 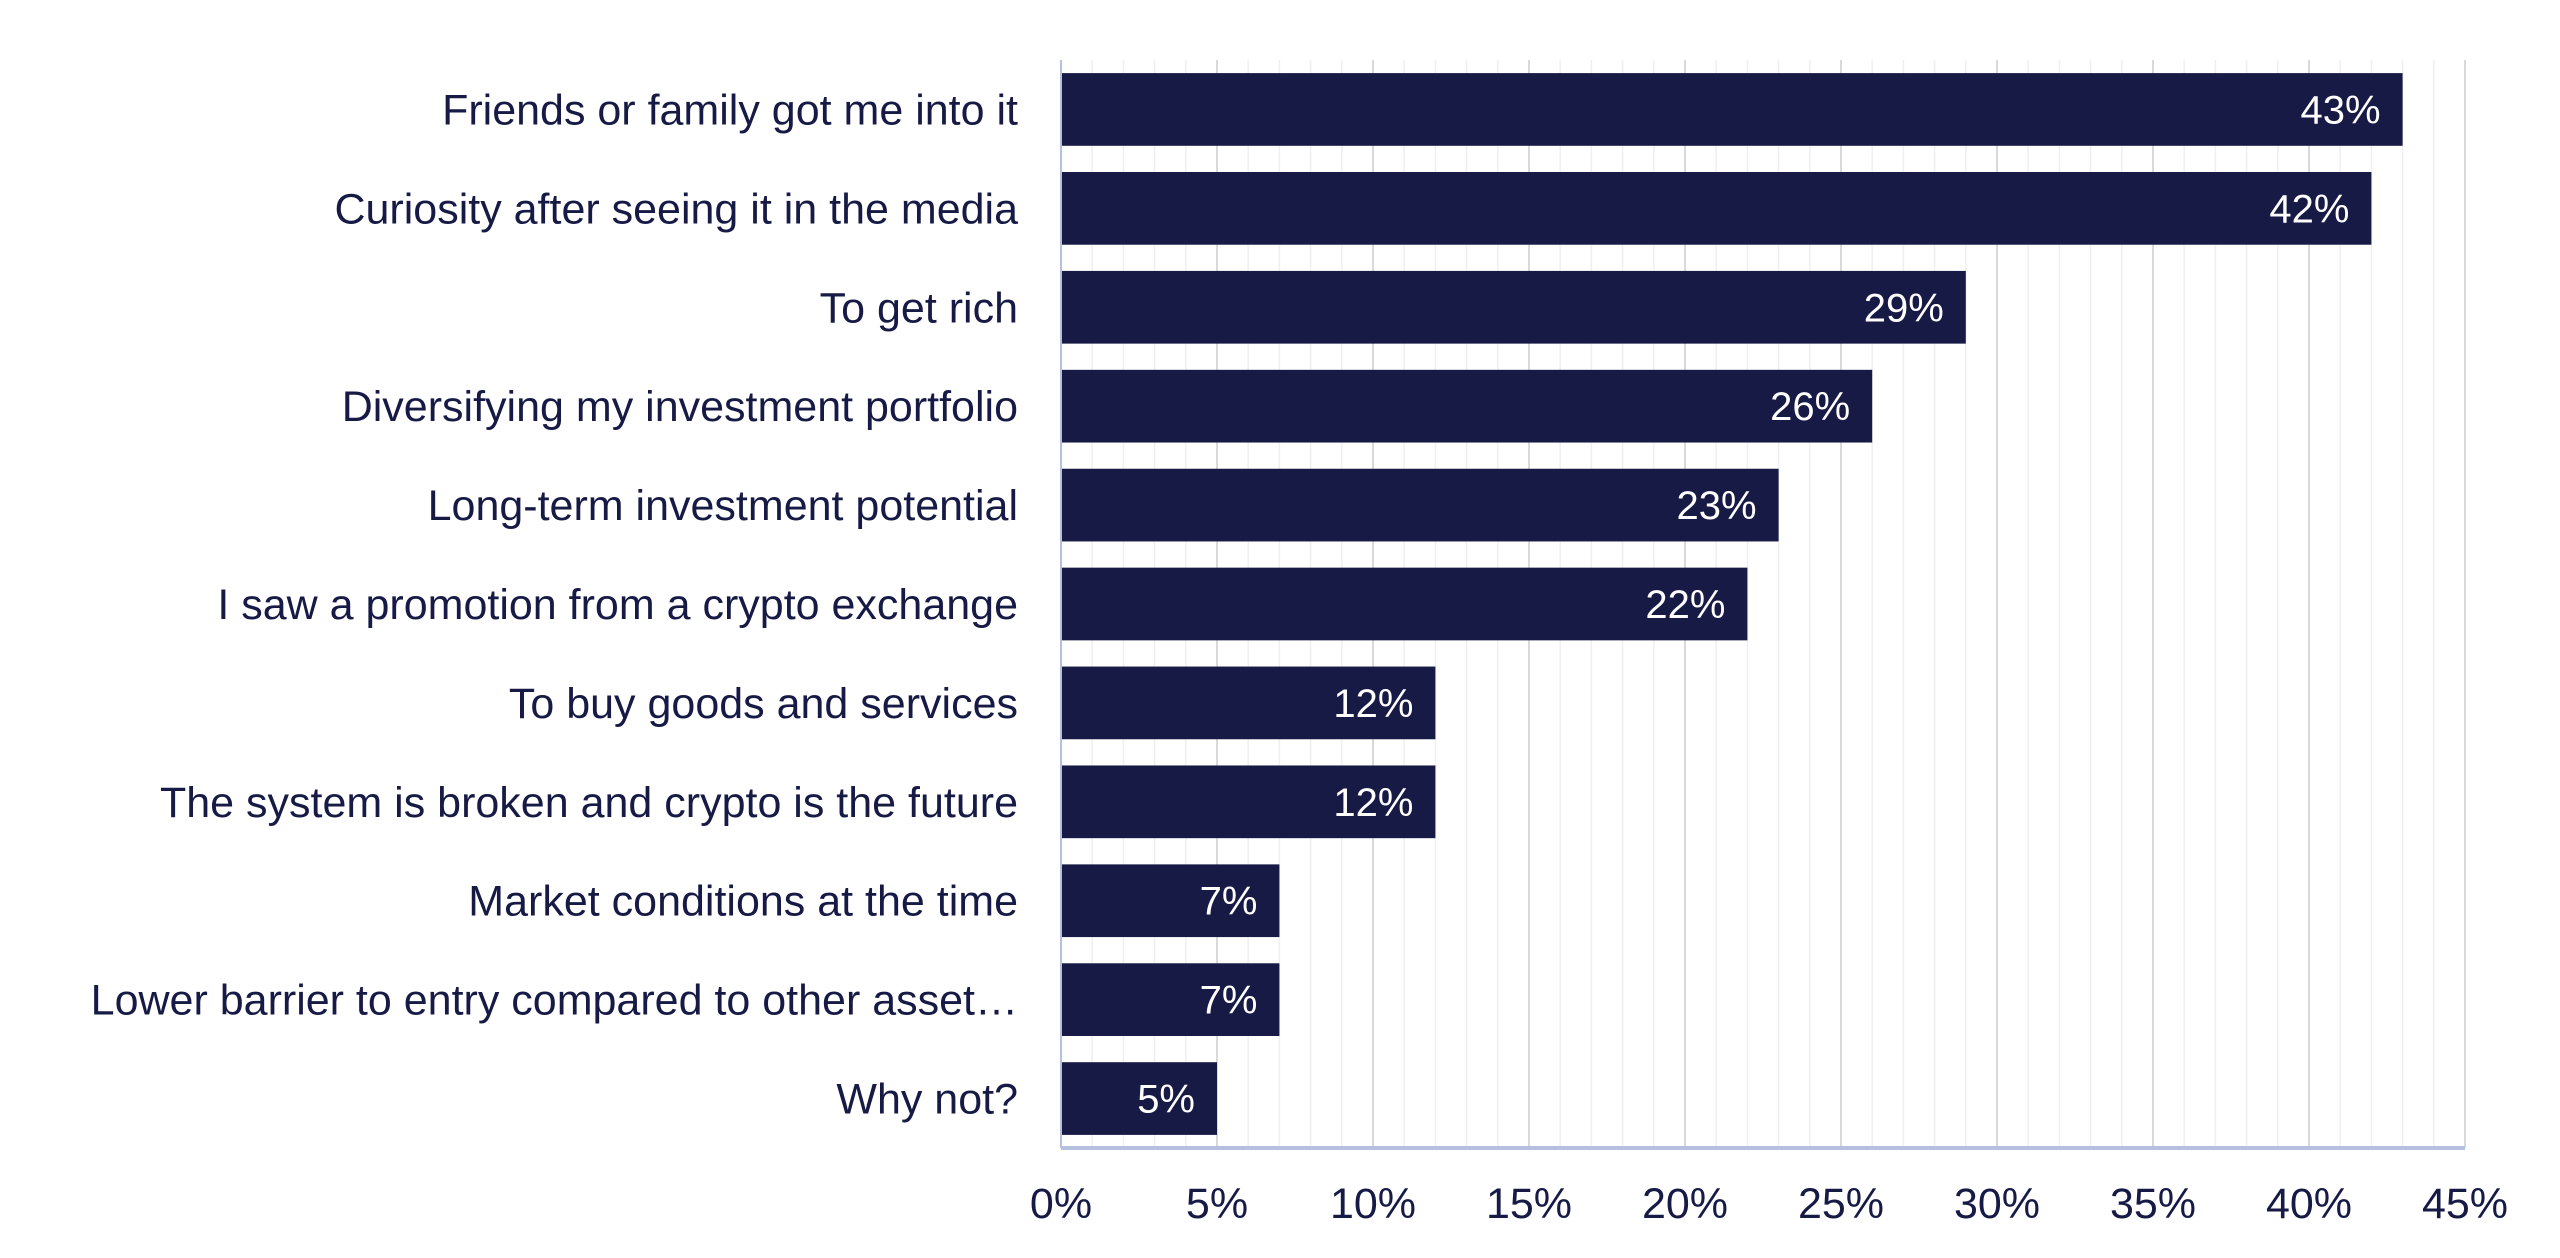 I want to click on category-label: Curiosity after seeing it in the media, so click(x=676, y=209).